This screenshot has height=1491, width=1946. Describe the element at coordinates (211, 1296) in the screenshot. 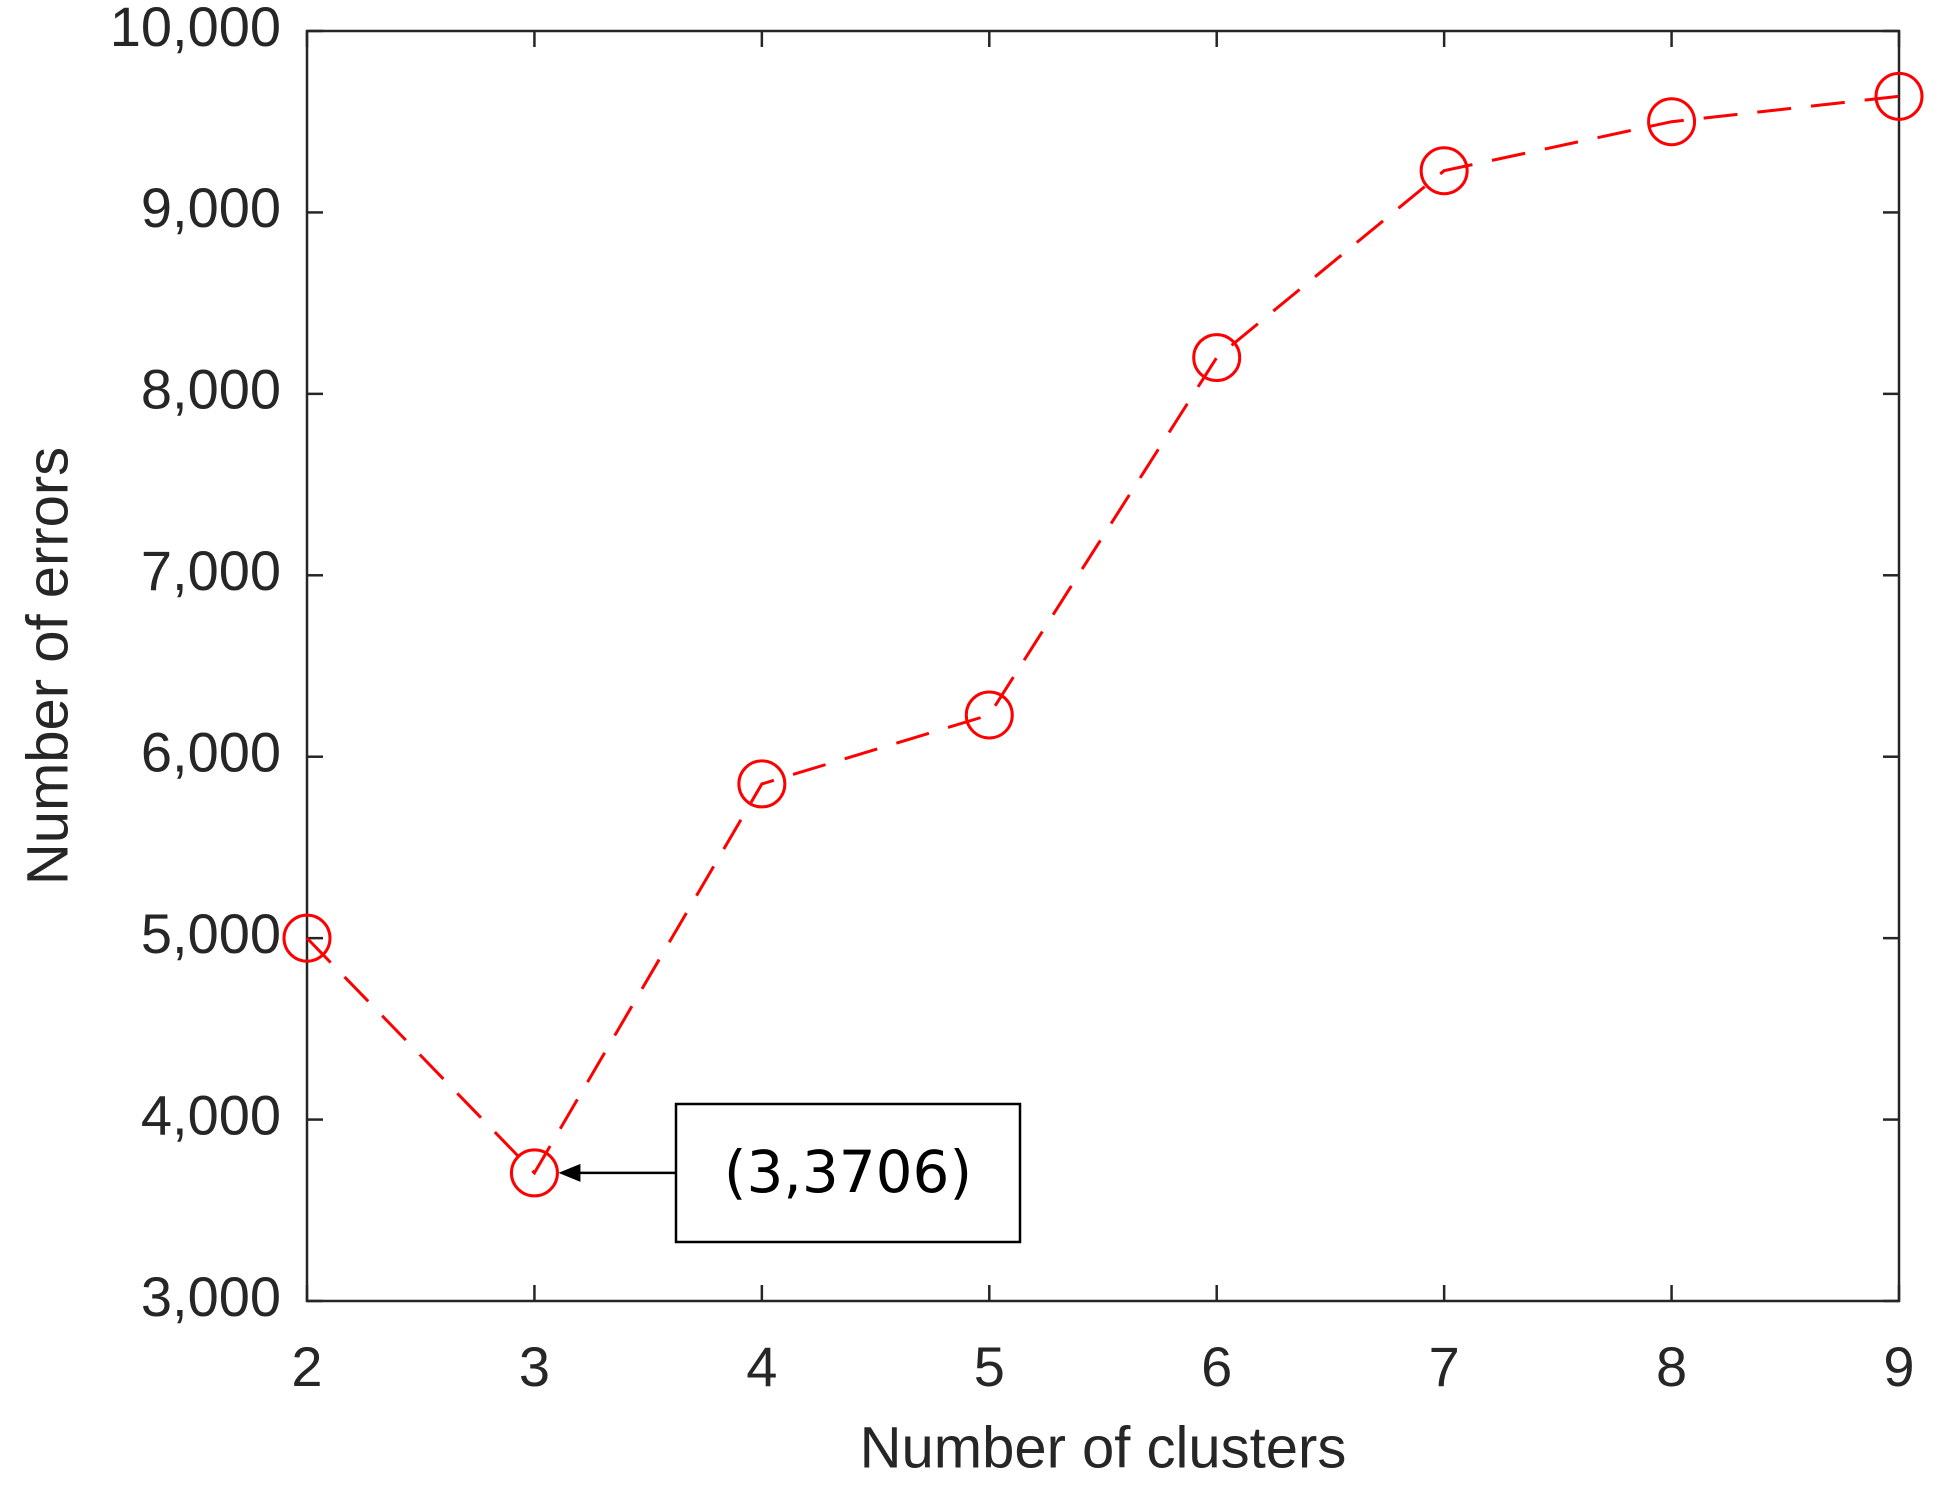

I see `y-tick-label: 3,000` at that location.